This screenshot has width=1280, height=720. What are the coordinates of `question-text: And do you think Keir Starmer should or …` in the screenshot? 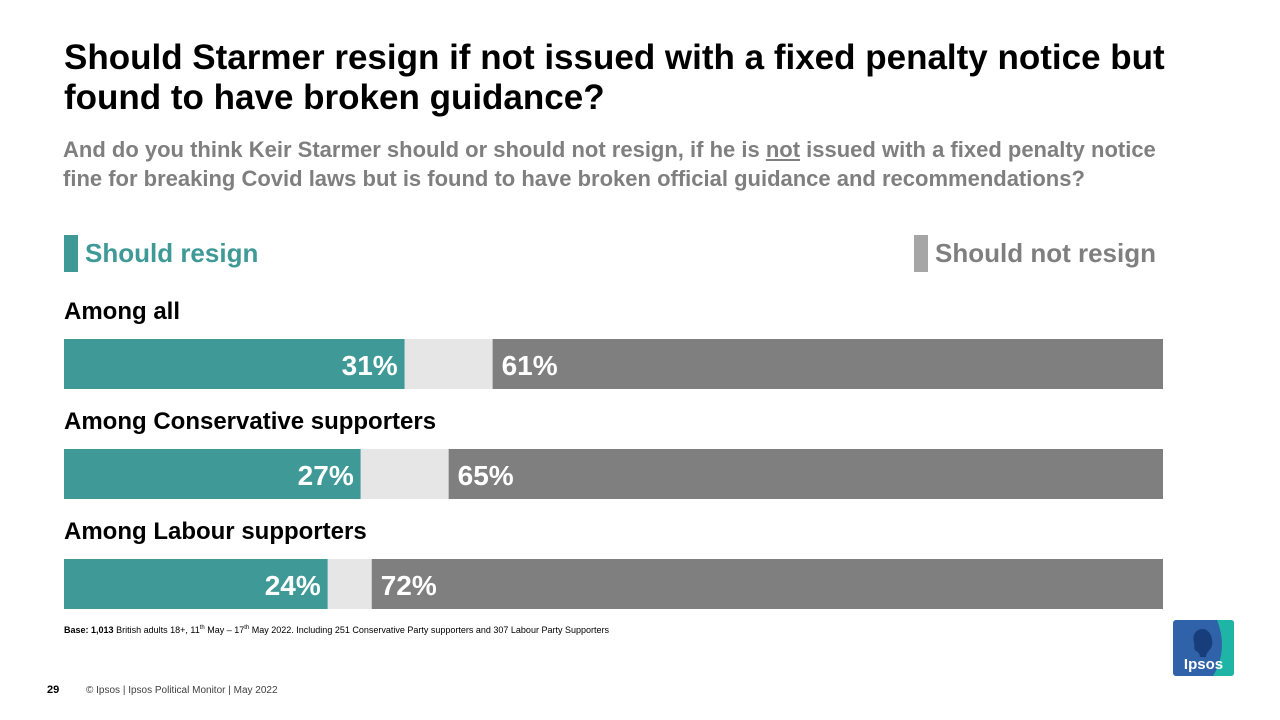 It's located at (613, 164).